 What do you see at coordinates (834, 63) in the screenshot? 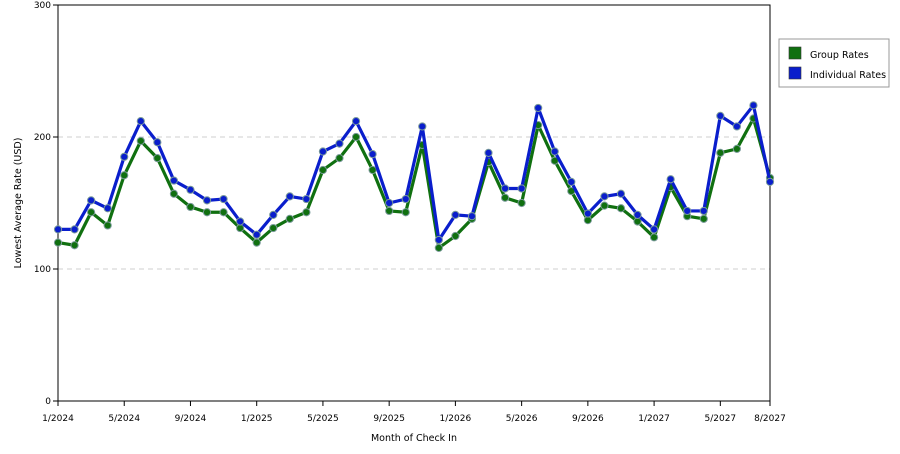
I see `legend: Group Rates Individual Rates` at bounding box center [834, 63].